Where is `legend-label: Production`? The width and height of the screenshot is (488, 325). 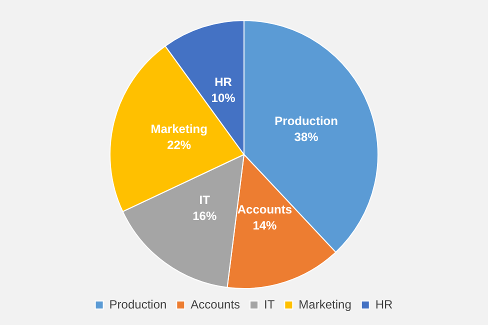
legend-label: Production is located at coordinates (138, 304).